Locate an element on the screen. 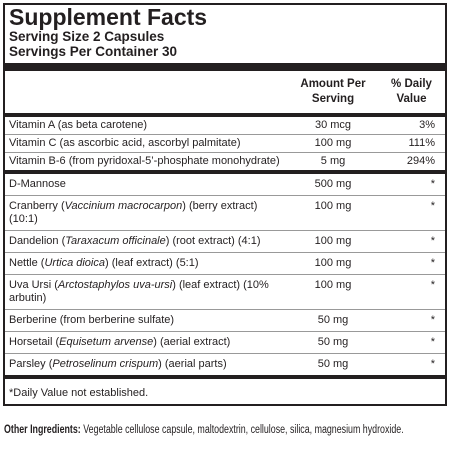 The width and height of the screenshot is (450, 450). name-part: Berberine (from berberine sulfate) is located at coordinates (92, 320).